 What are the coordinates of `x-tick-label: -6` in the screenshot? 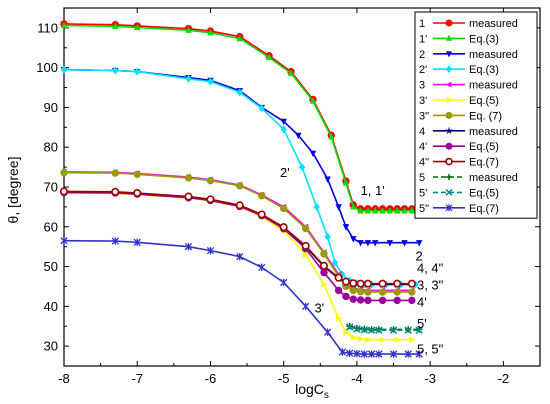 It's located at (211, 378).